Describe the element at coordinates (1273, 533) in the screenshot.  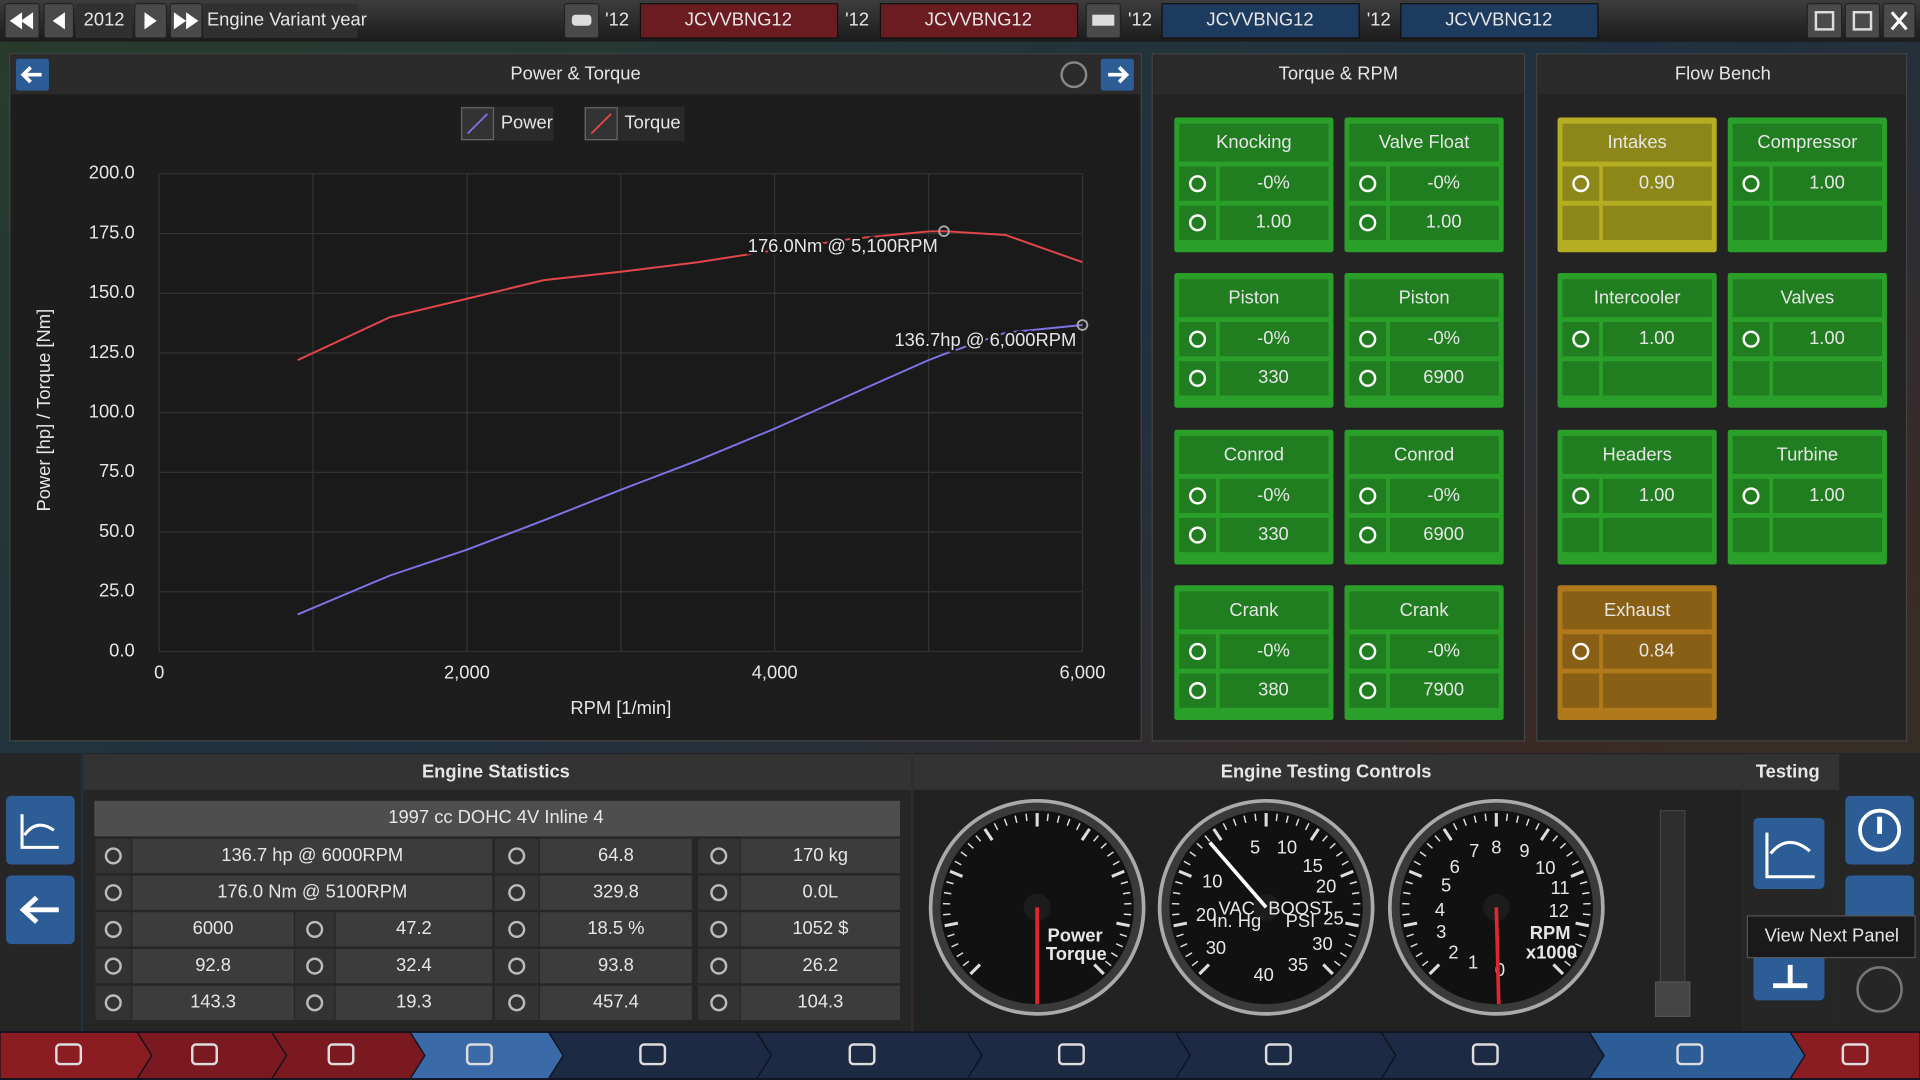
I see `card-value: 330` at that location.